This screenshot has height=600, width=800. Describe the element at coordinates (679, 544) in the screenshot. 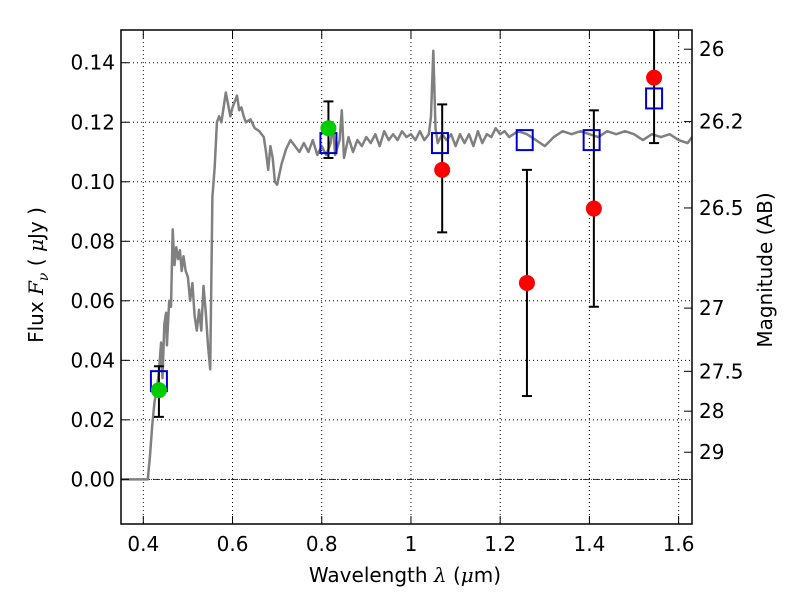

I see `x-tick-label: 1.6` at that location.